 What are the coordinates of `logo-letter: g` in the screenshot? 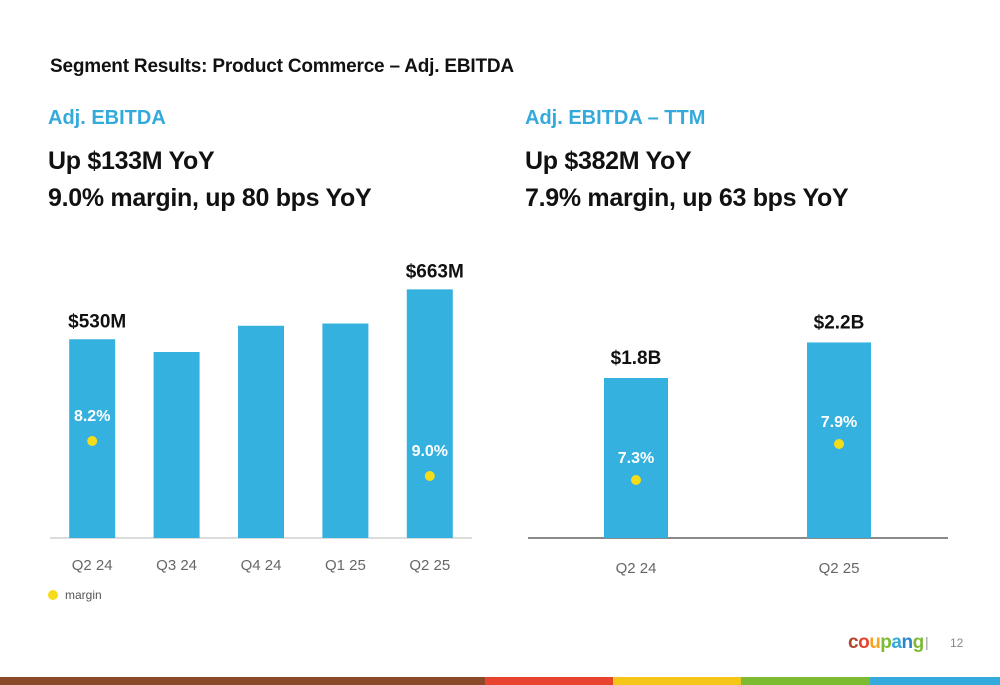 It's located at (918, 642).